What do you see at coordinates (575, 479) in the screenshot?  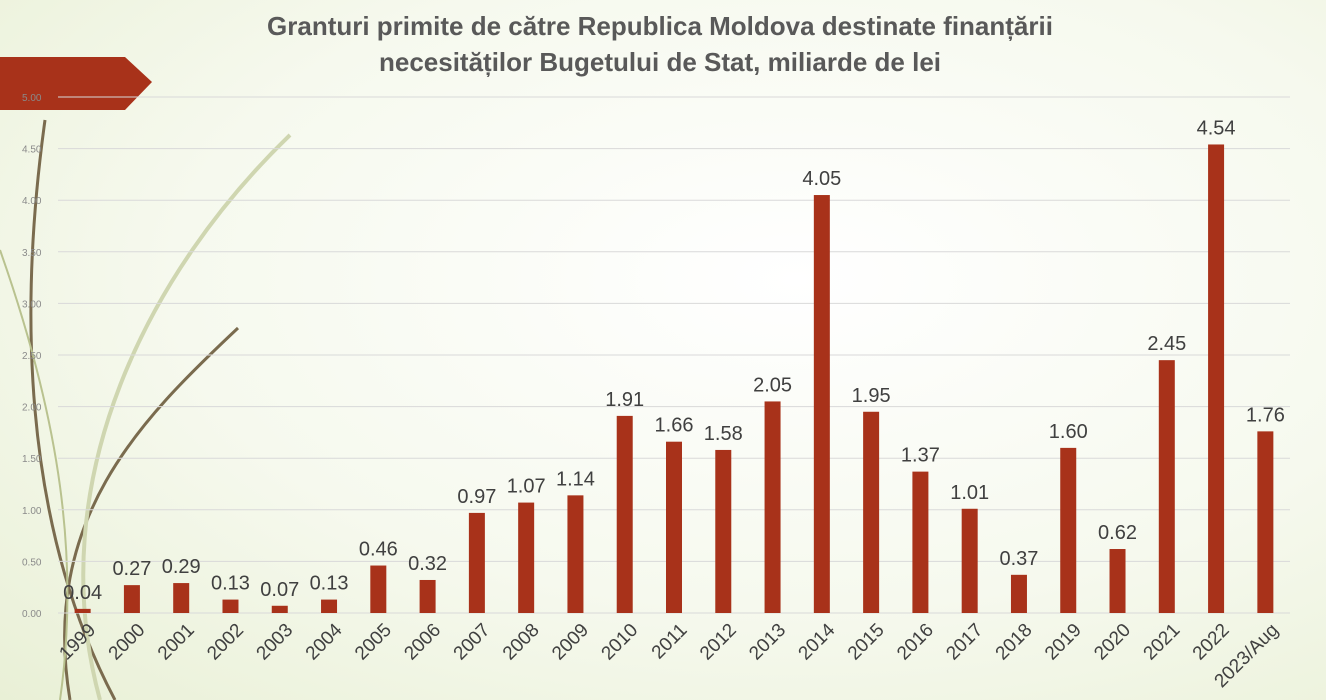 I see `data-label: 1.14` at bounding box center [575, 479].